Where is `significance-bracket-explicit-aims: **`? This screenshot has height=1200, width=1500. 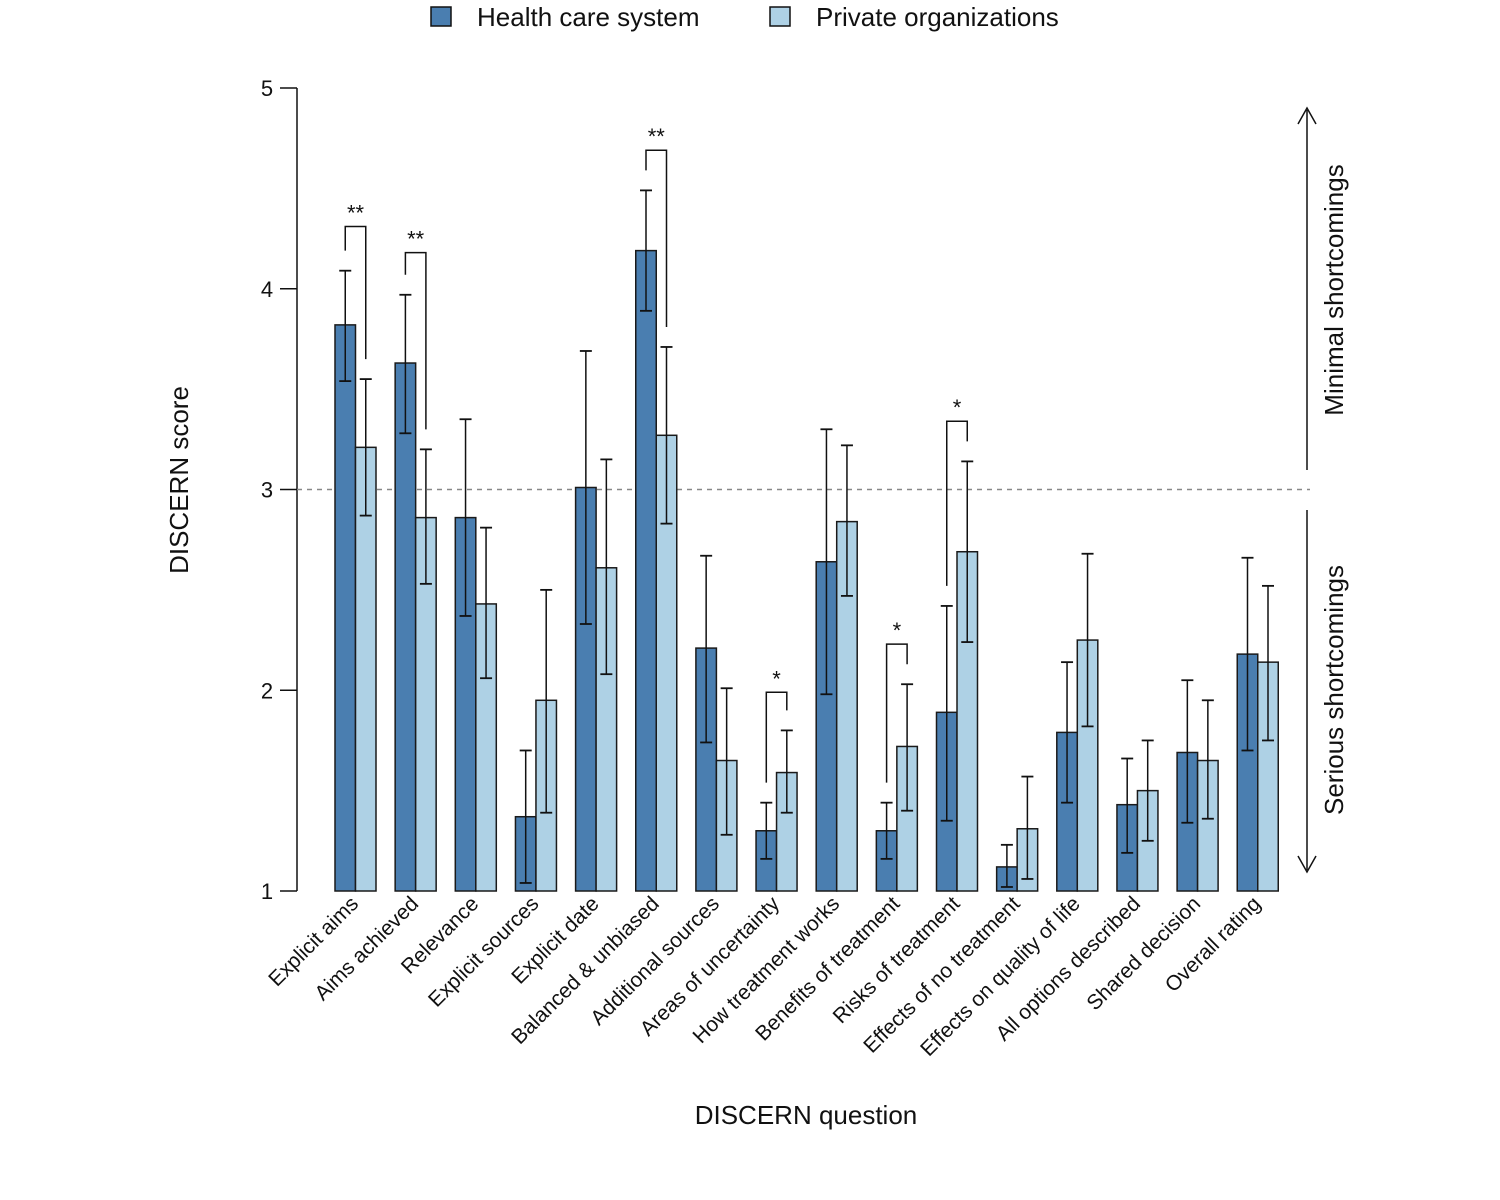
significance-bracket-explicit-aims: ** is located at coordinates (355, 280).